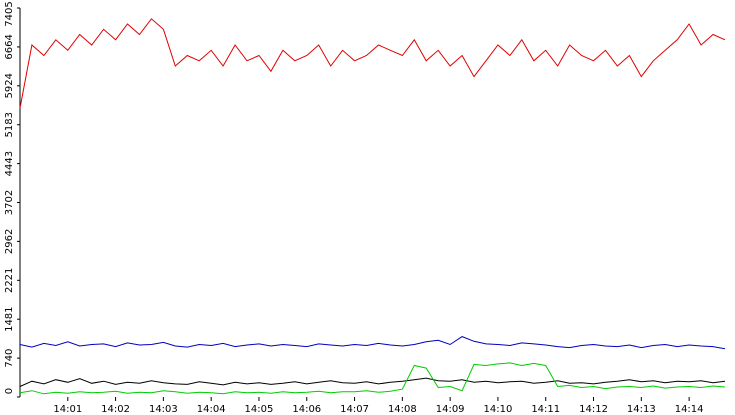  Describe the element at coordinates (9, 163) in the screenshot. I see `y-tick-label: 4443` at that location.